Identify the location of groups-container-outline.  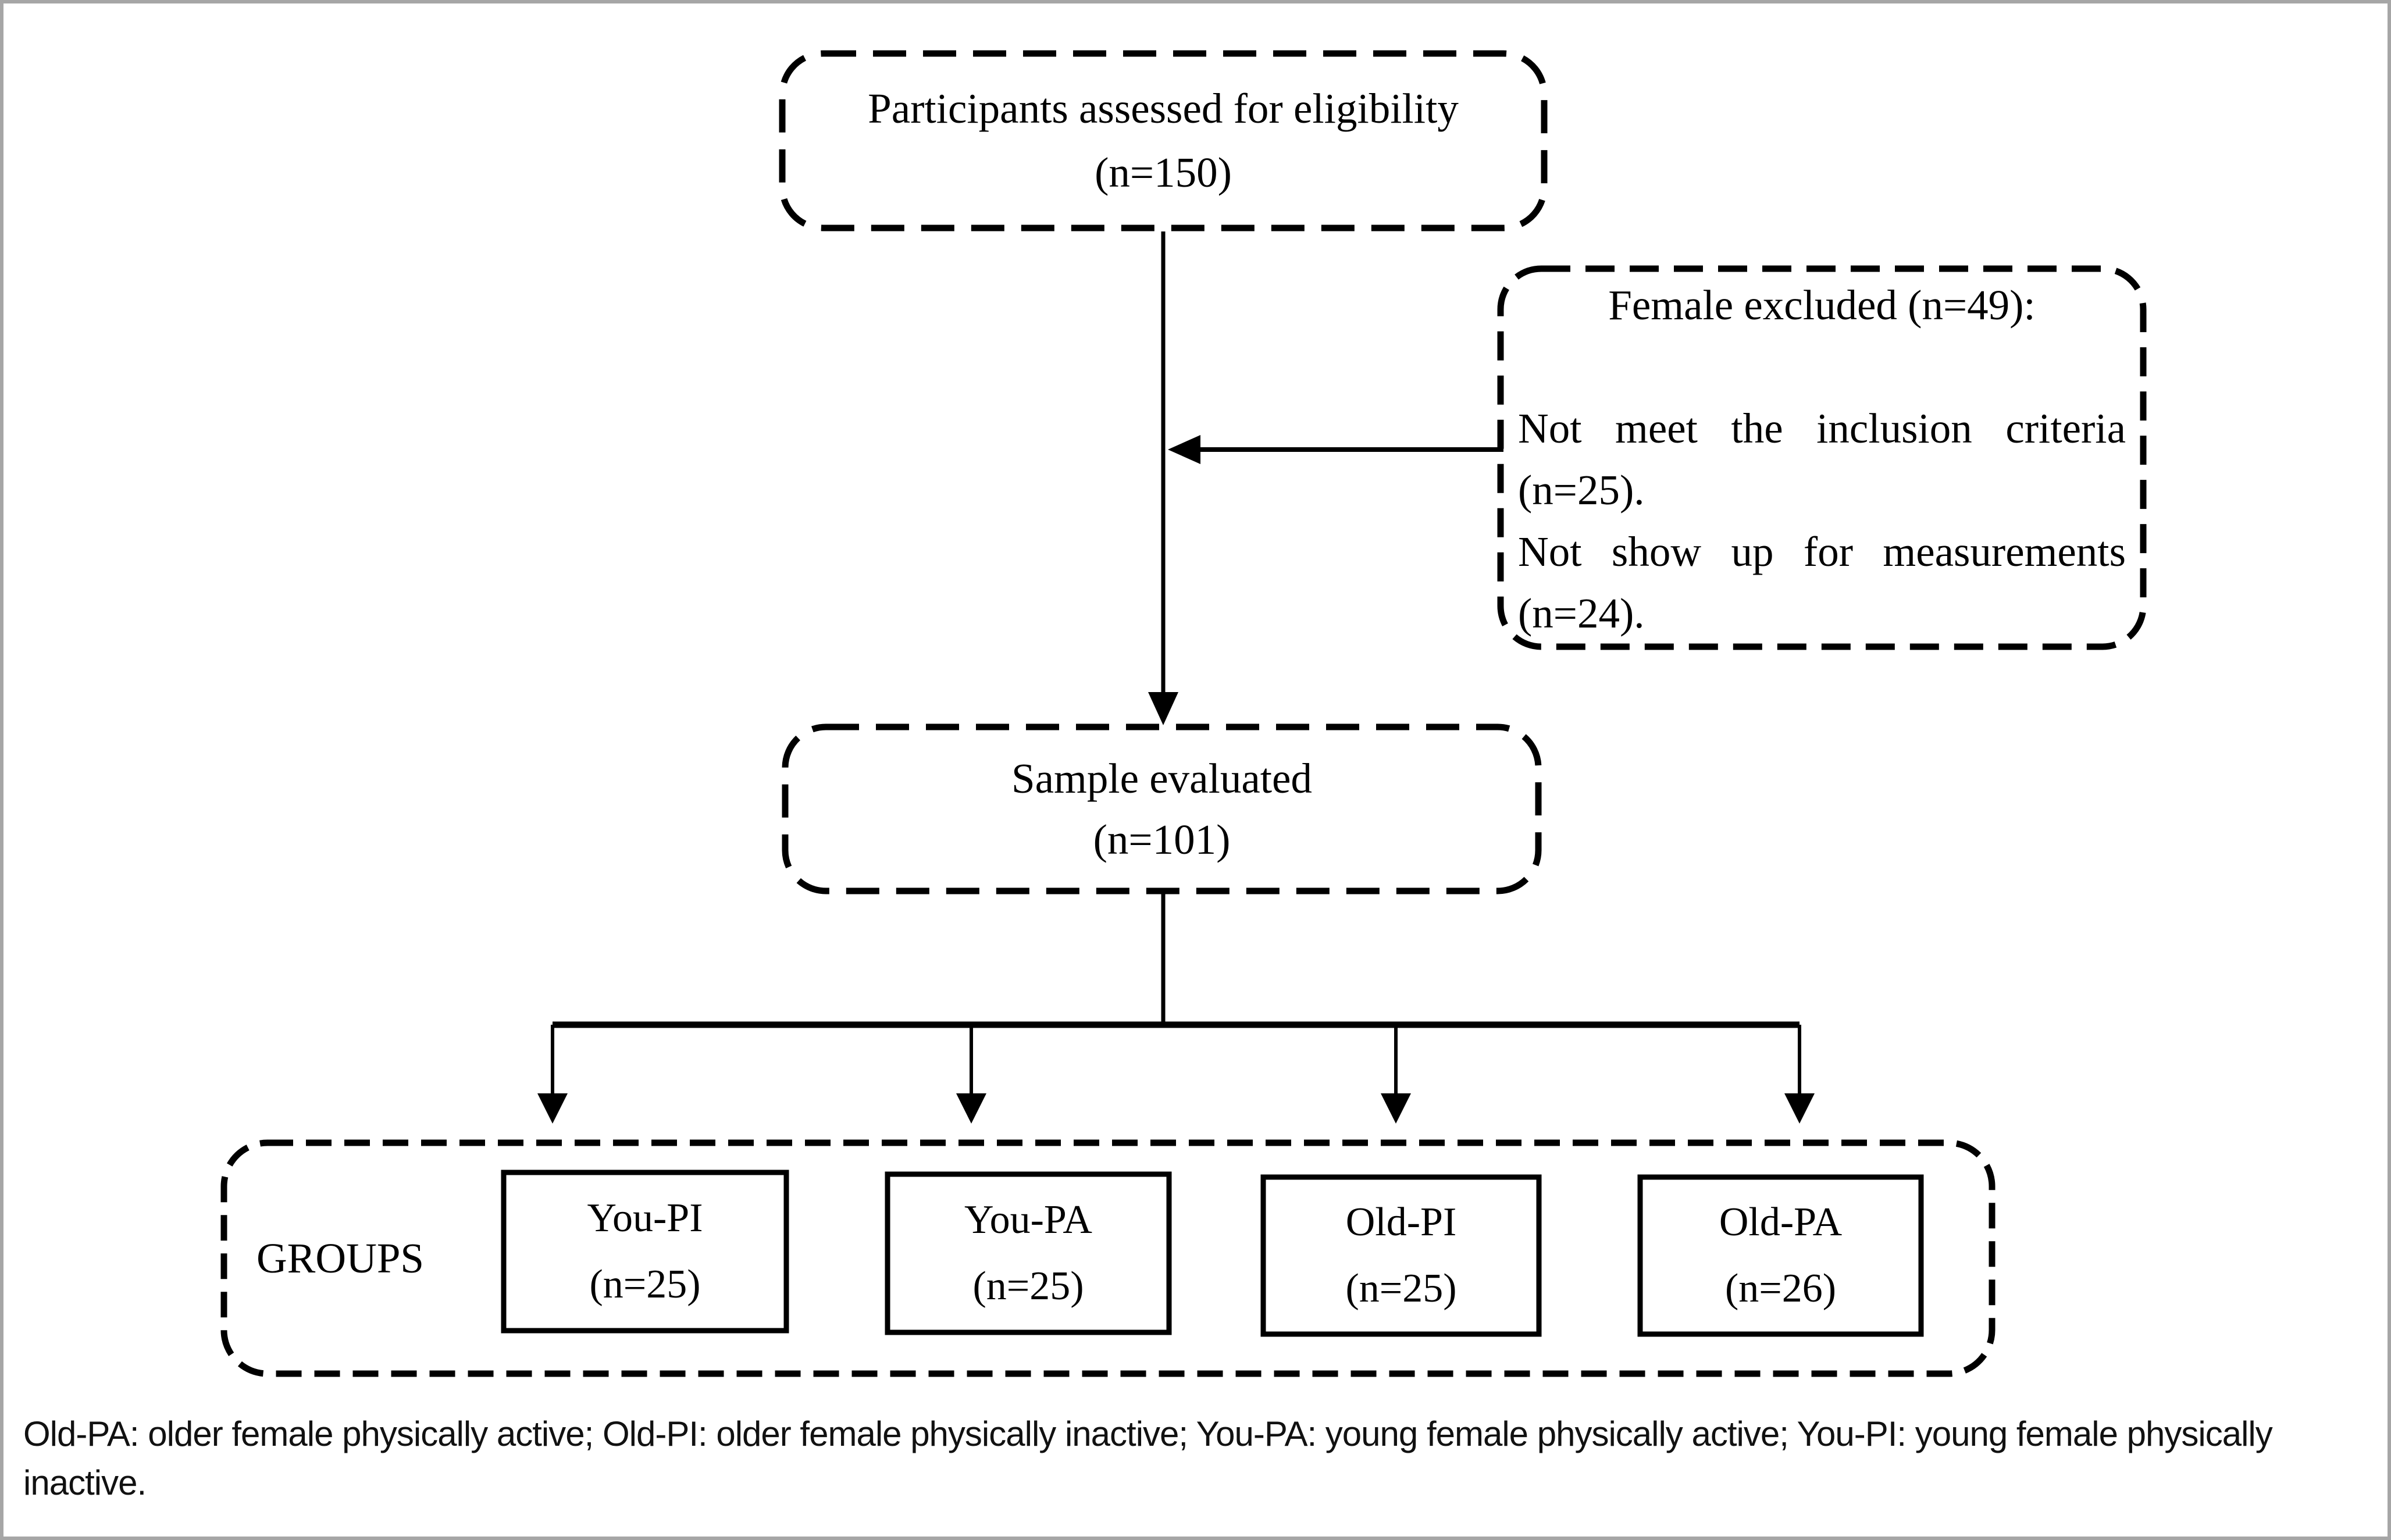
(1108, 1258).